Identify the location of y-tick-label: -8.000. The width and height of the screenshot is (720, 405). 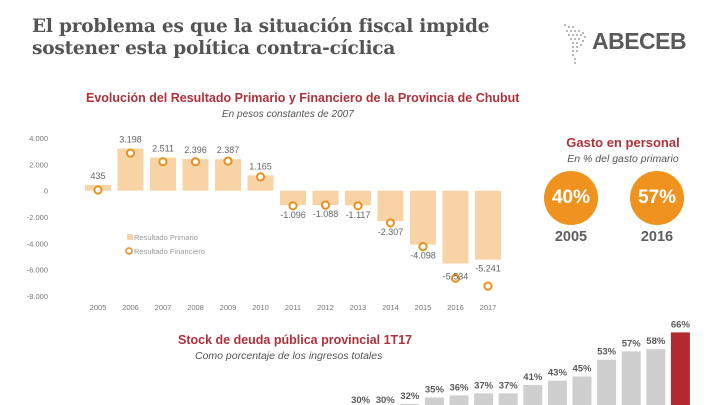
(37, 296).